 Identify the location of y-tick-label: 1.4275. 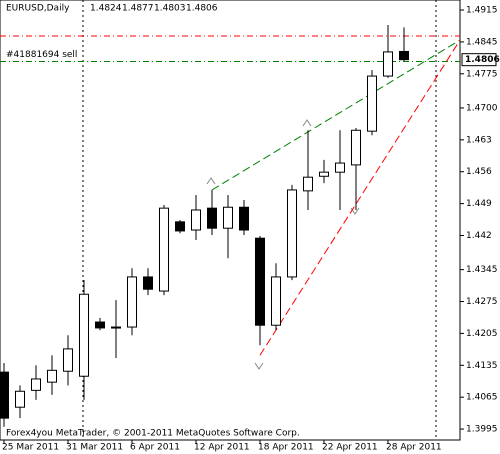
(482, 302).